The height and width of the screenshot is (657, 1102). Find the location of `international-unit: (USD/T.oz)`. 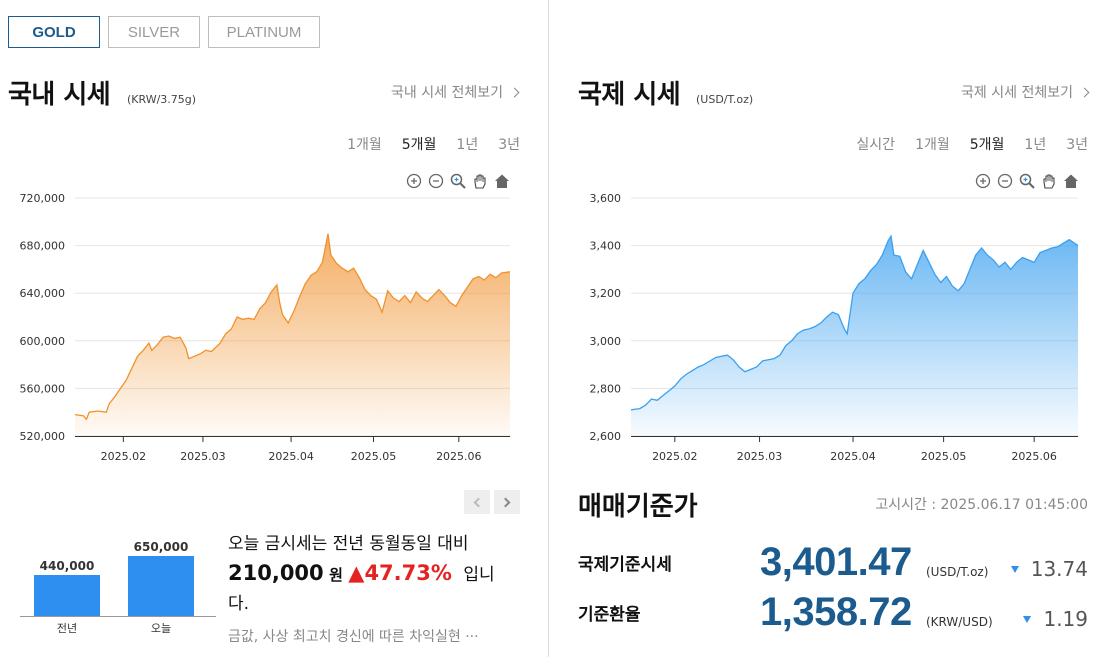

international-unit: (USD/T.oz) is located at coordinates (725, 99).